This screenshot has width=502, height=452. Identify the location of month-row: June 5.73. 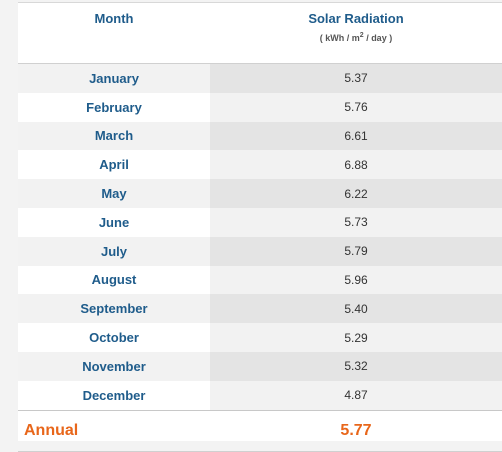
(260, 222).